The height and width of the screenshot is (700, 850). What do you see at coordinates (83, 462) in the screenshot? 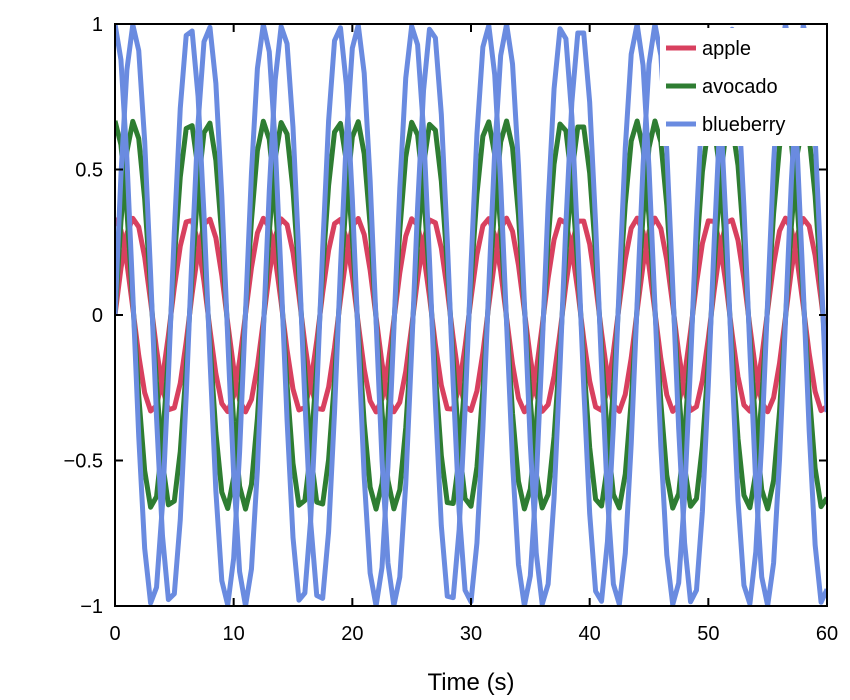
I see `y-tick-label: −0.5` at bounding box center [83, 462].